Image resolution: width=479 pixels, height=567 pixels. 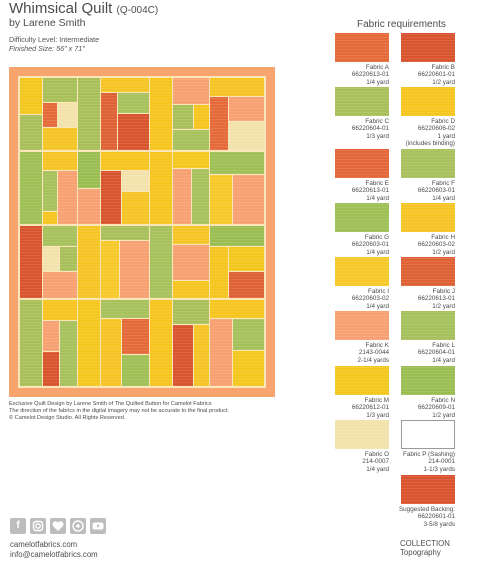 I want to click on fabric-swatch-j, so click(x=428, y=271).